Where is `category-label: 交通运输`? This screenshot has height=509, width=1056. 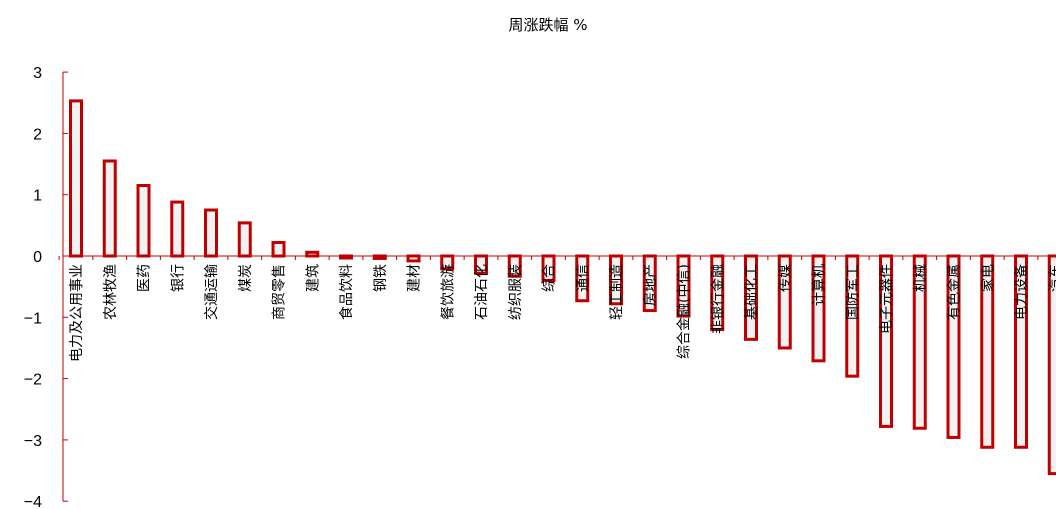 category-label: 交通运输 is located at coordinates (211, 292).